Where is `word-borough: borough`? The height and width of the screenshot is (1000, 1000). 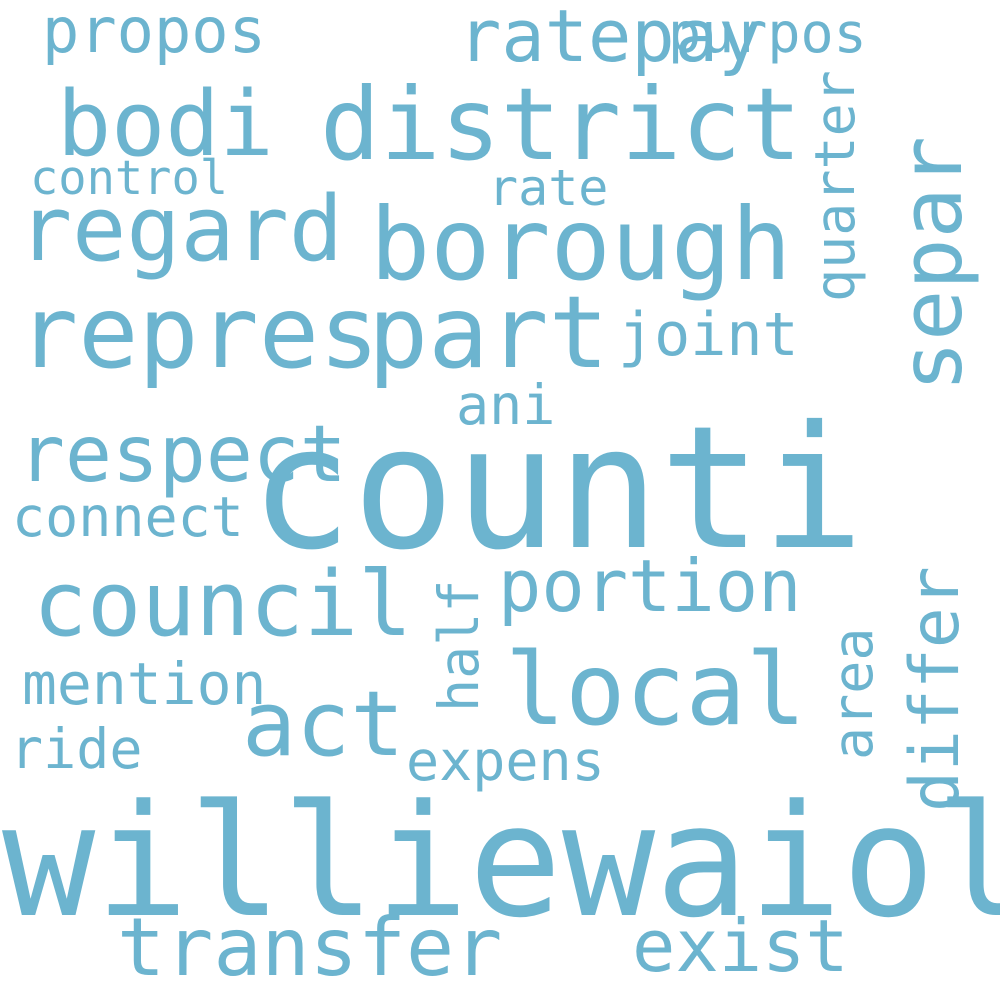
word-borough: borough is located at coordinates (581, 244).